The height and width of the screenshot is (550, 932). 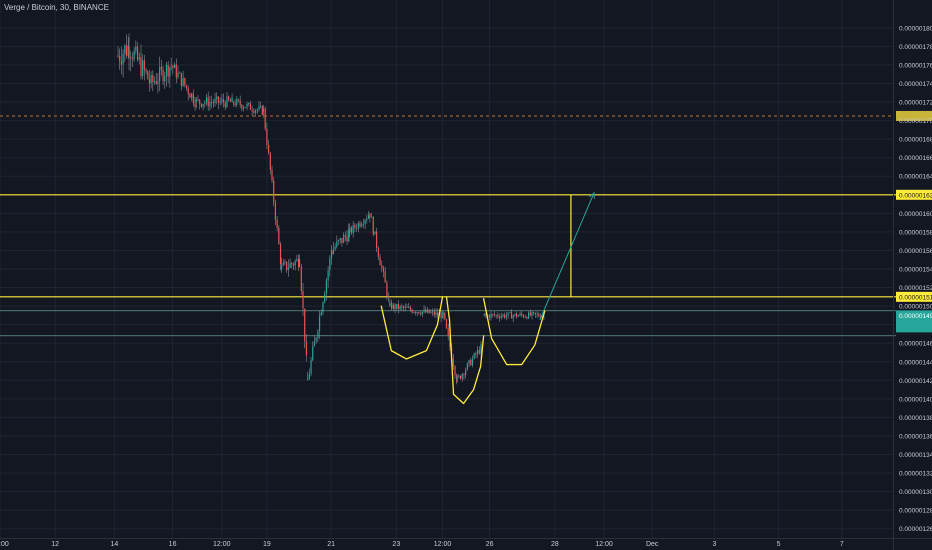 What do you see at coordinates (555, 544) in the screenshot?
I see `x-tick-label: 28` at bounding box center [555, 544].